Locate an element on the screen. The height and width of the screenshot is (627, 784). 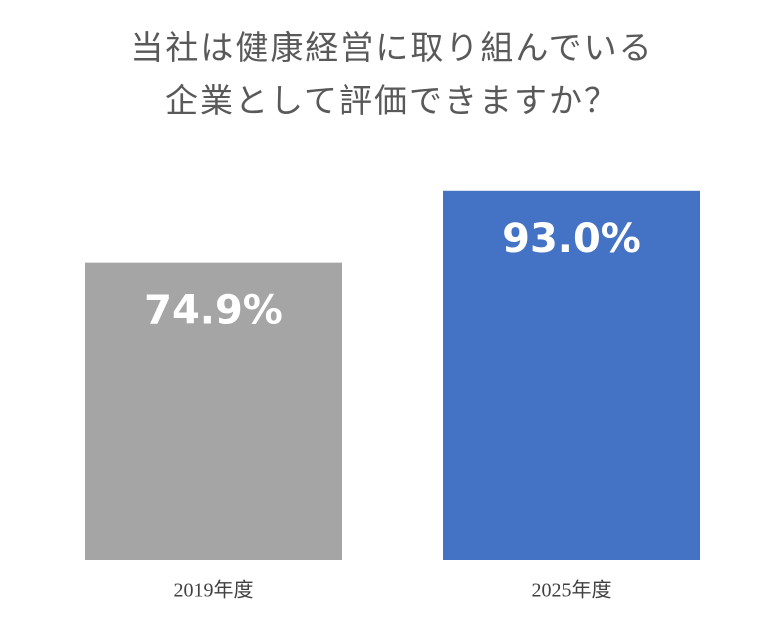
chart-title: 企業として評価できますか？ is located at coordinates (392, 100).